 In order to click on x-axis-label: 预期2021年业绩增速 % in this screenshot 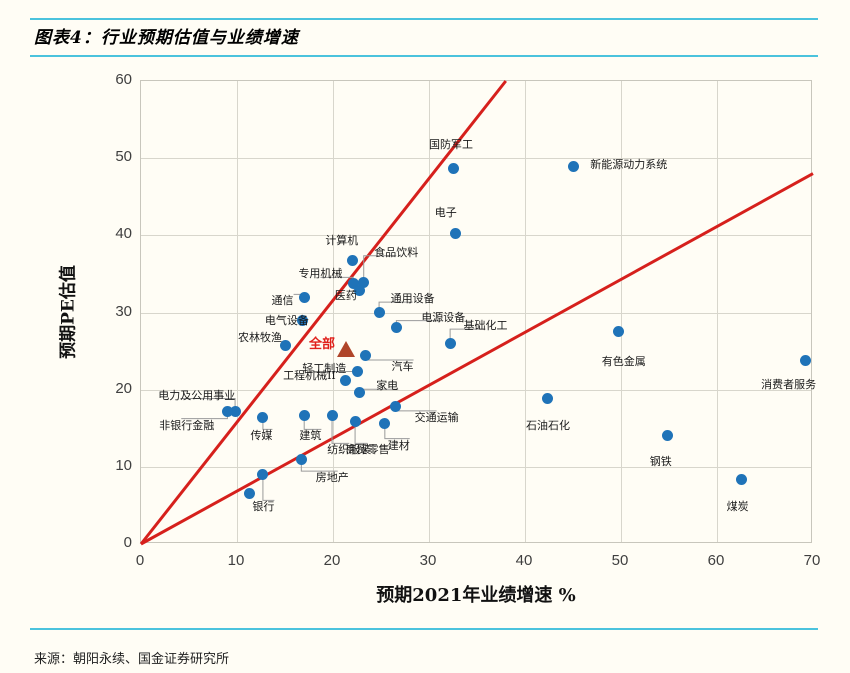, I will do `click(476, 595)`.